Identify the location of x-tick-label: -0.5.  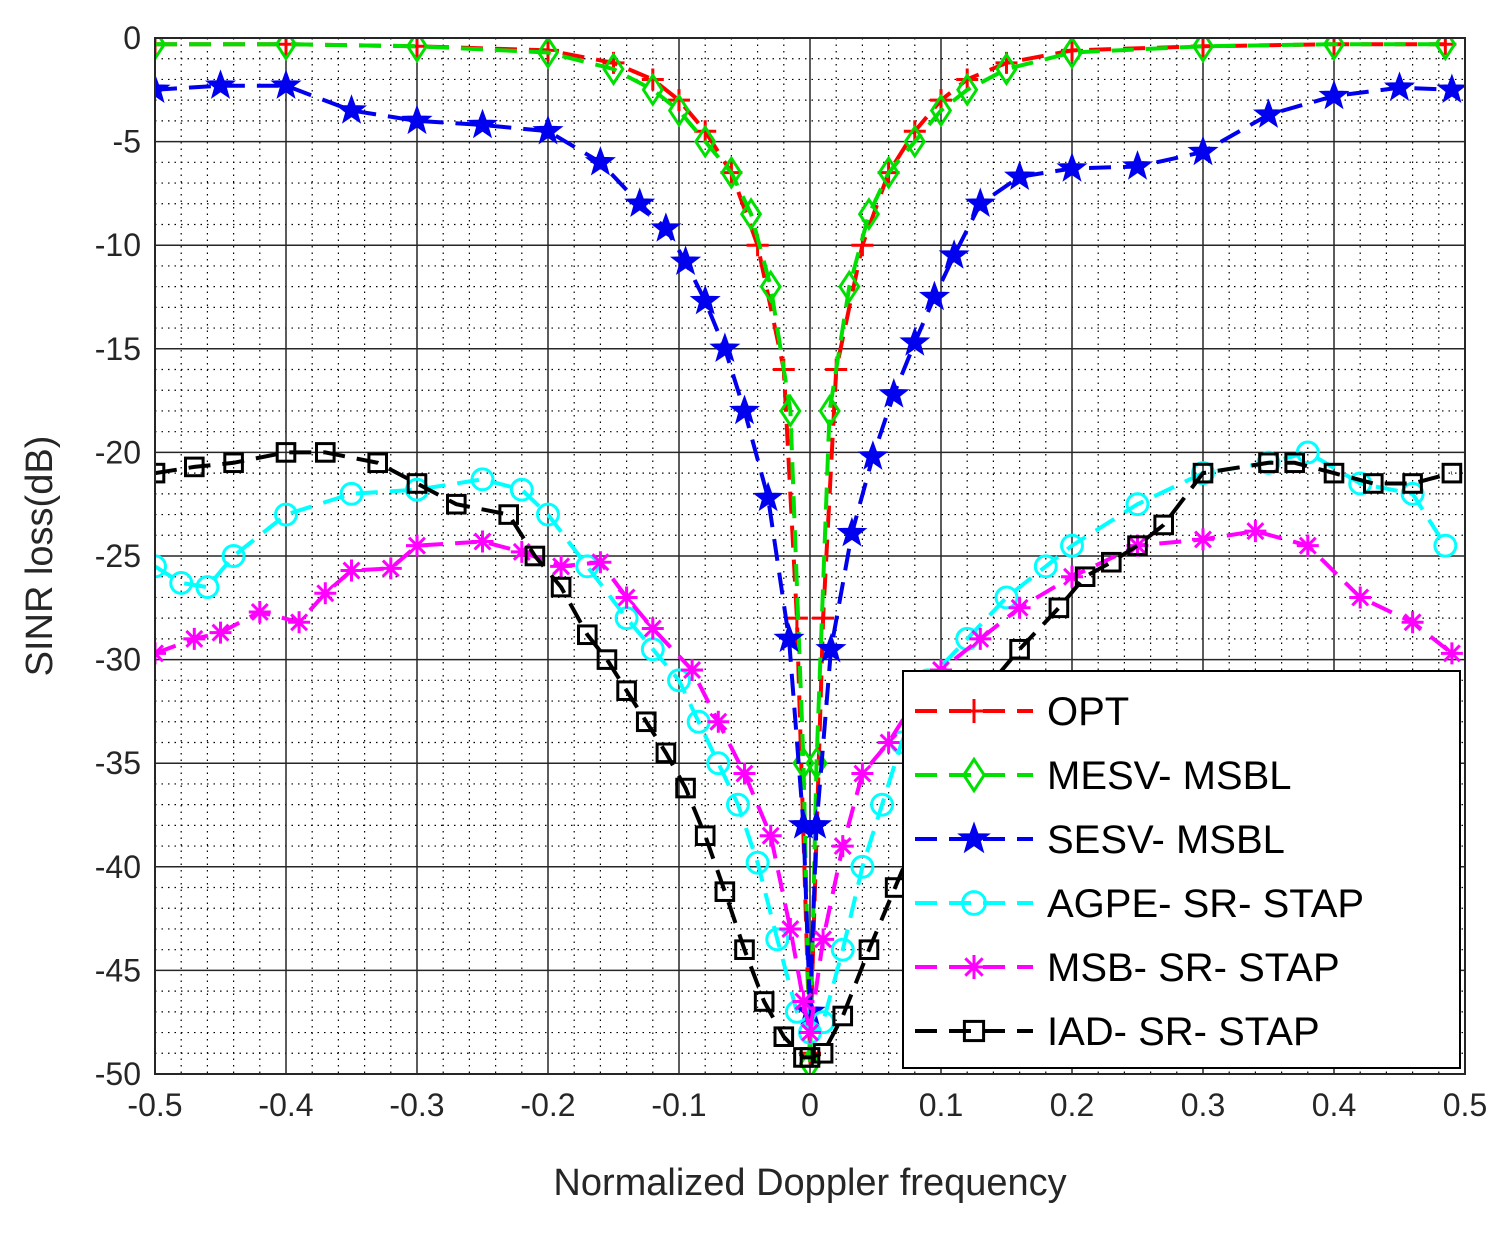
(154, 1105).